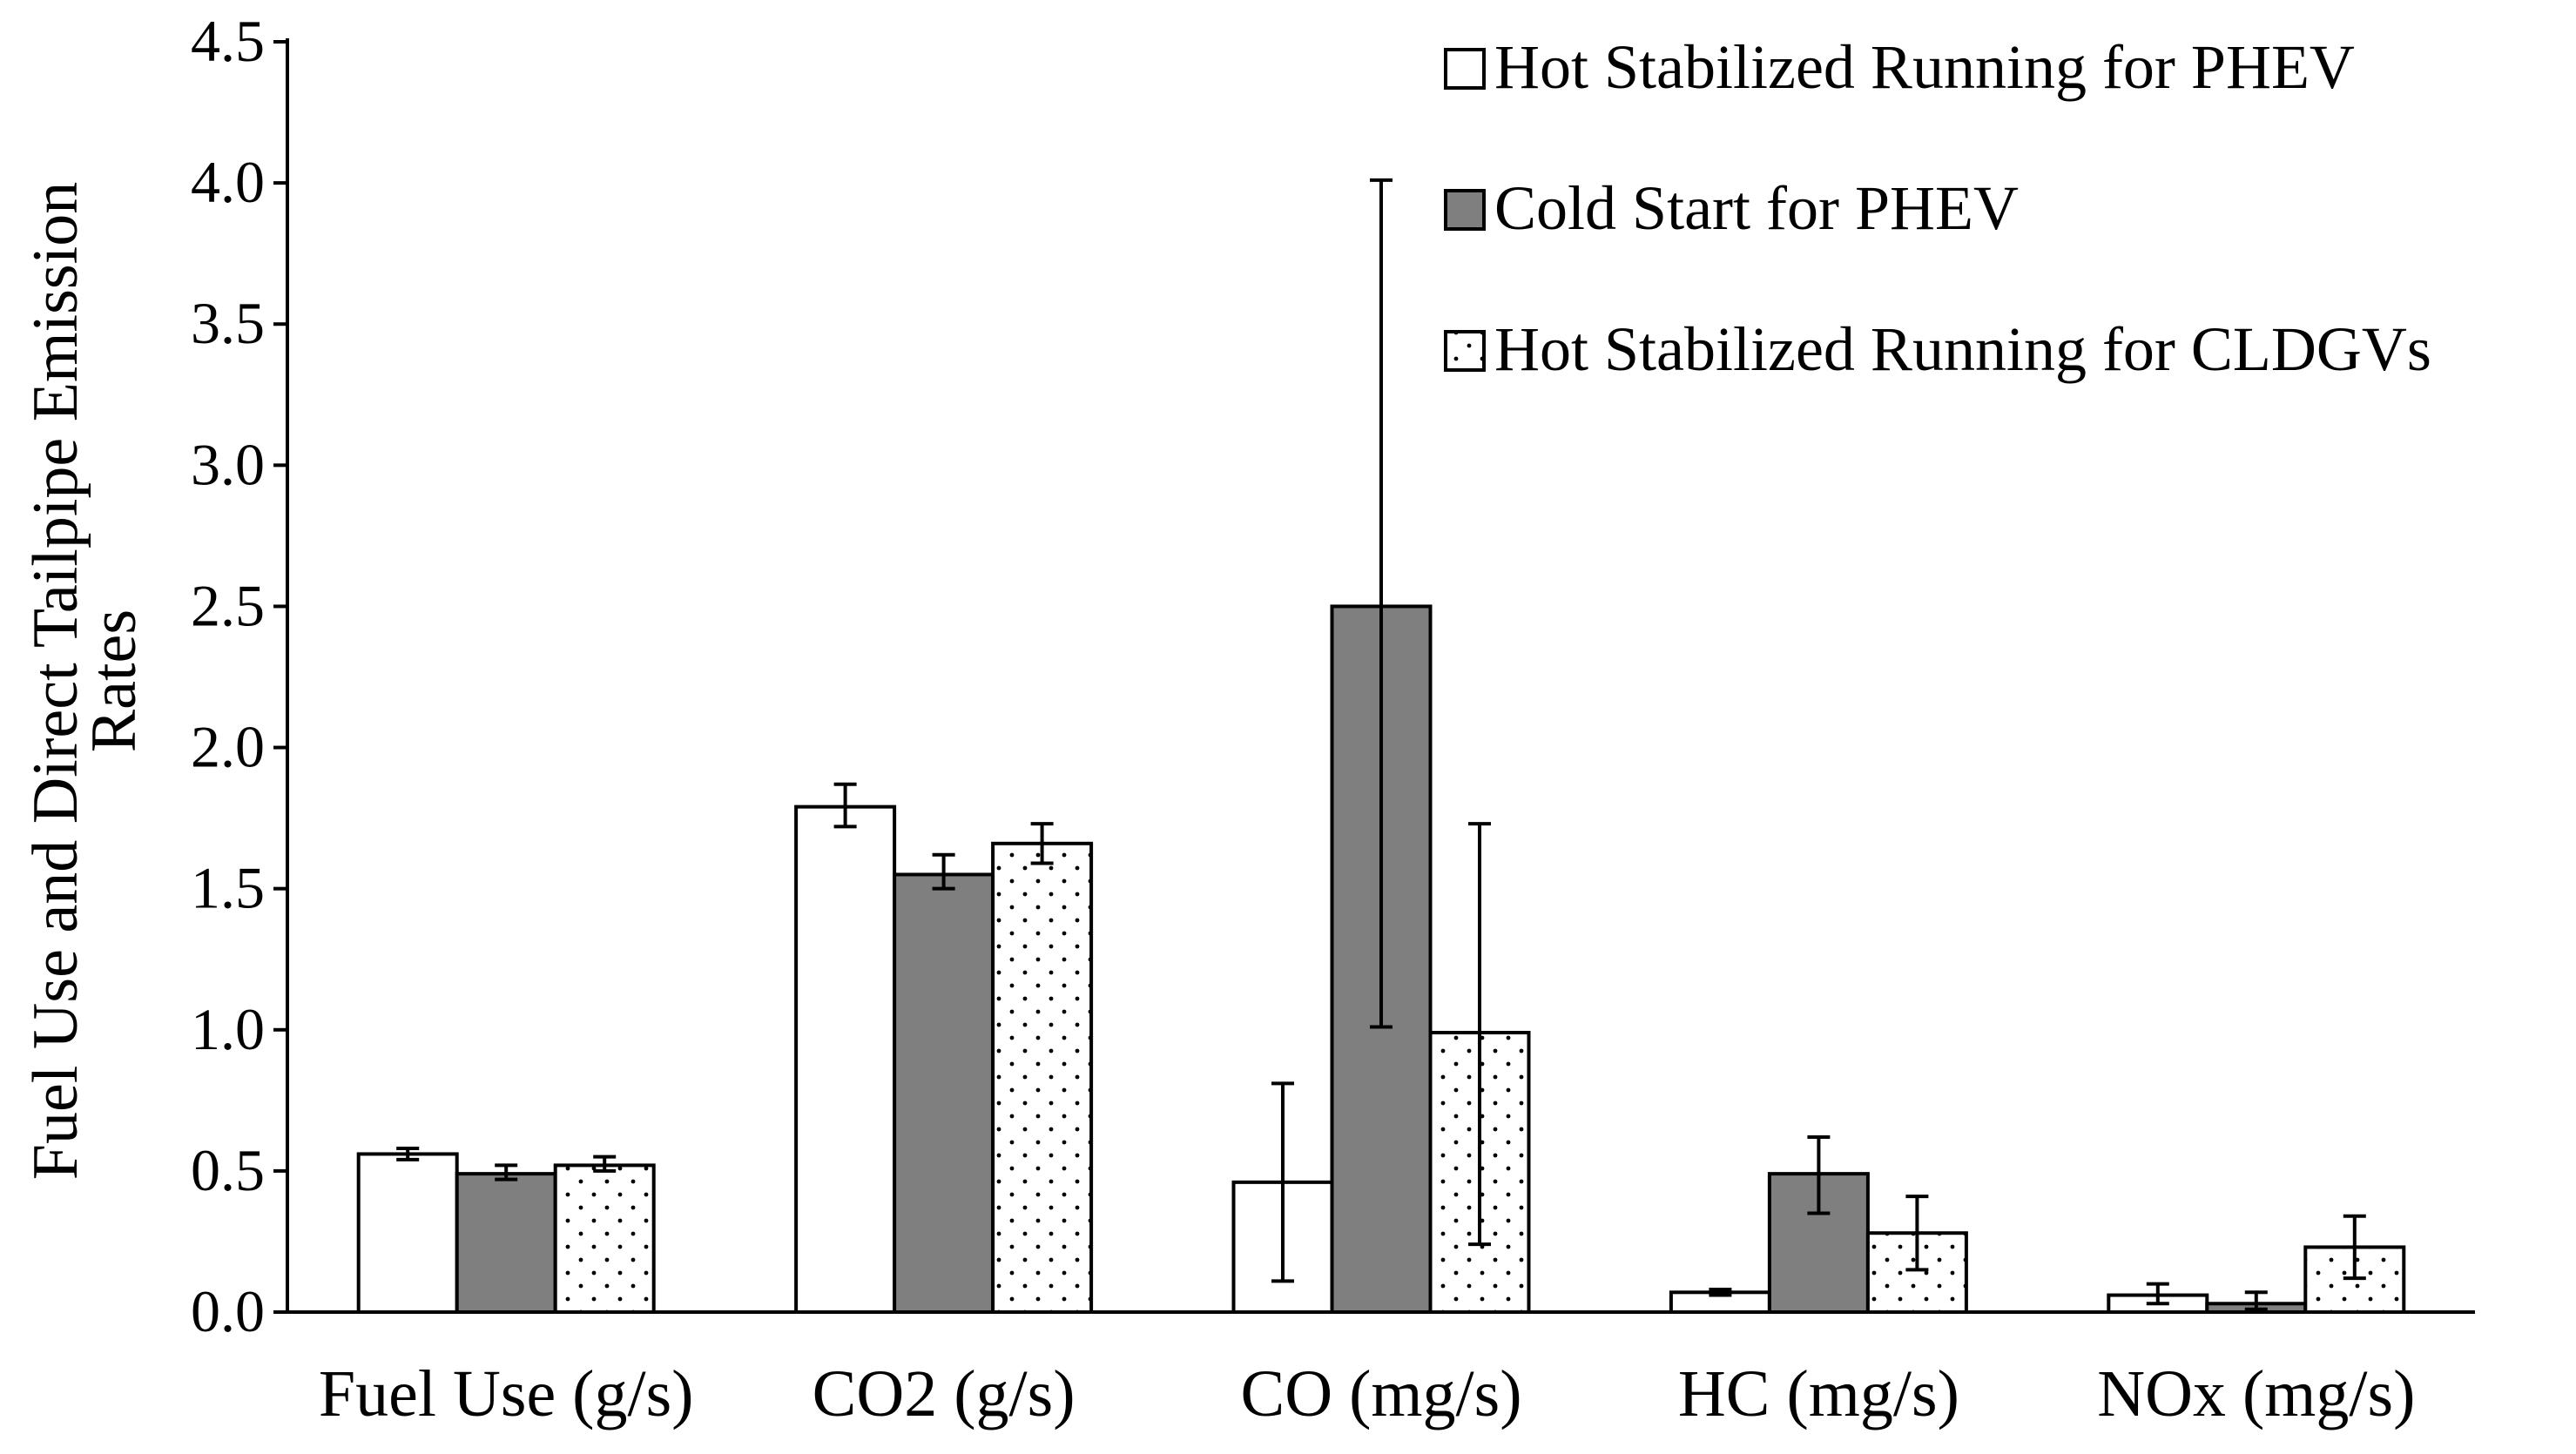 Image resolution: width=2576 pixels, height=1454 pixels. What do you see at coordinates (55, 681) in the screenshot?
I see `y-axis-title-line: Fuel Use and Direct Tailpipe Emission` at bounding box center [55, 681].